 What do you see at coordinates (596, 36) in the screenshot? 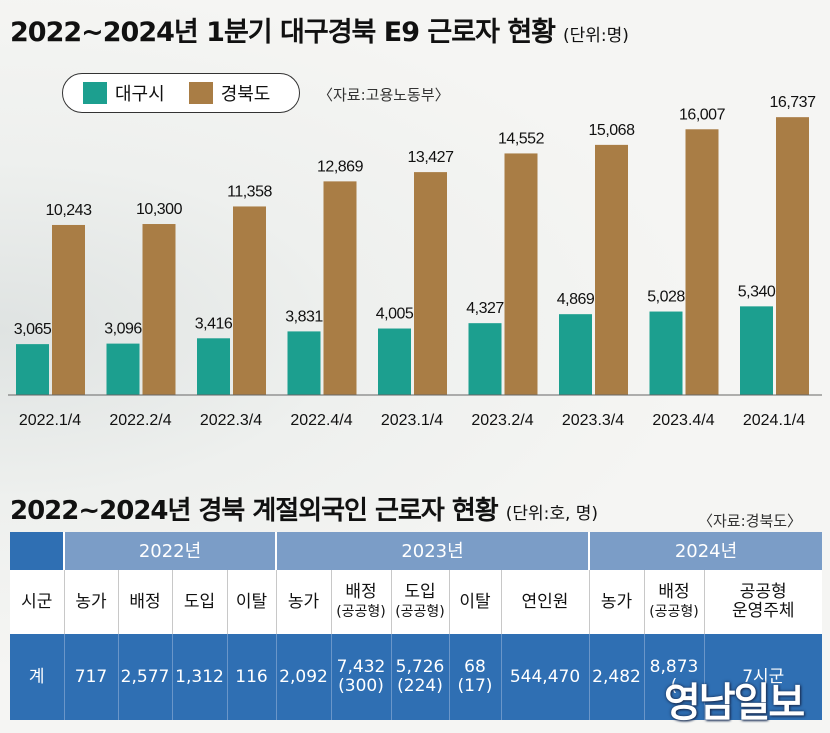
I see `chart-unit: (단위:명)` at bounding box center [596, 36].